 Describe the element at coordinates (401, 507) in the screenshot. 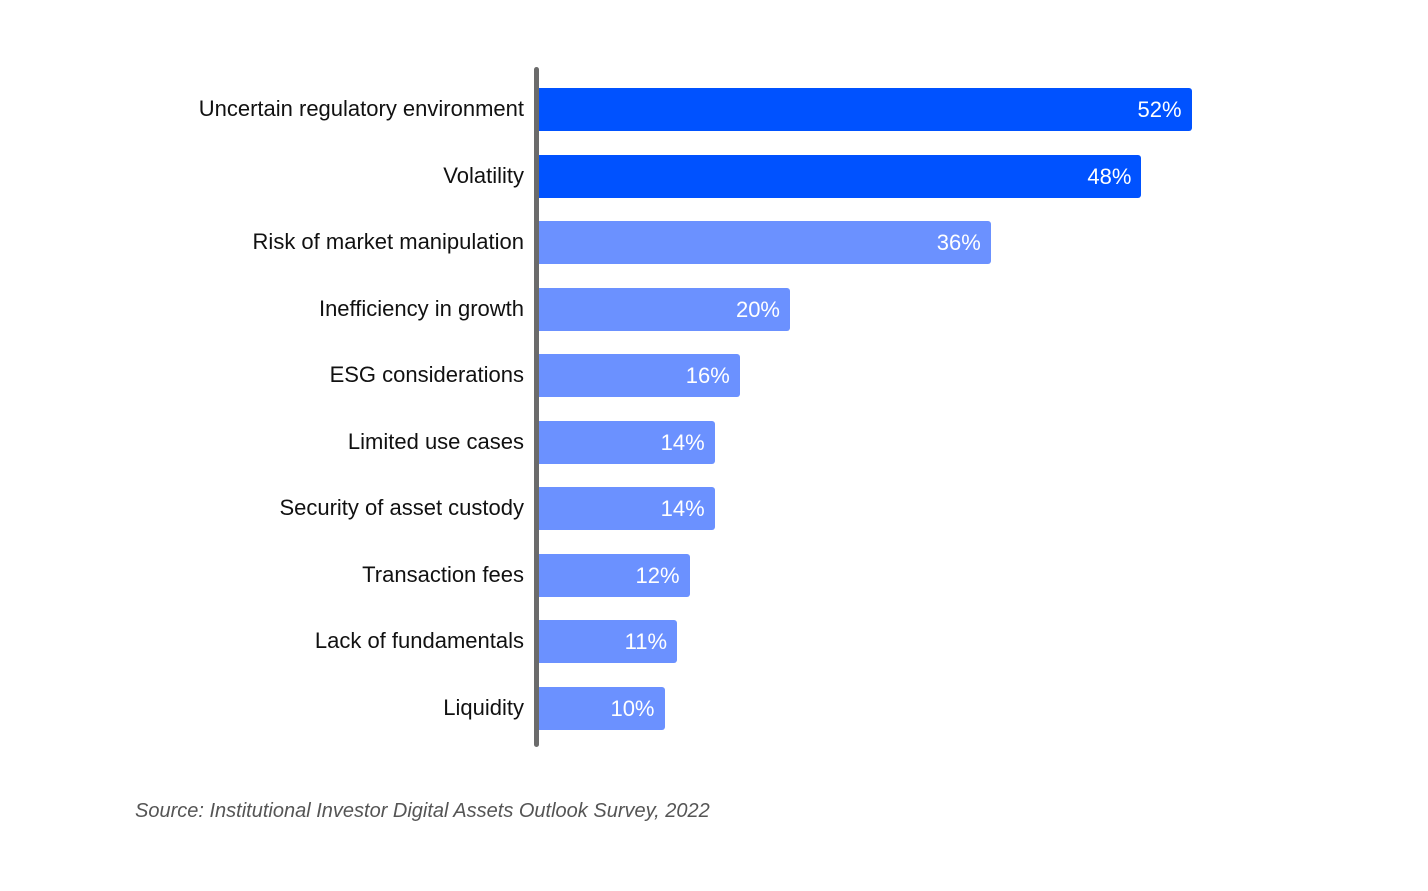

I see `category-label: Security of asset custody` at that location.